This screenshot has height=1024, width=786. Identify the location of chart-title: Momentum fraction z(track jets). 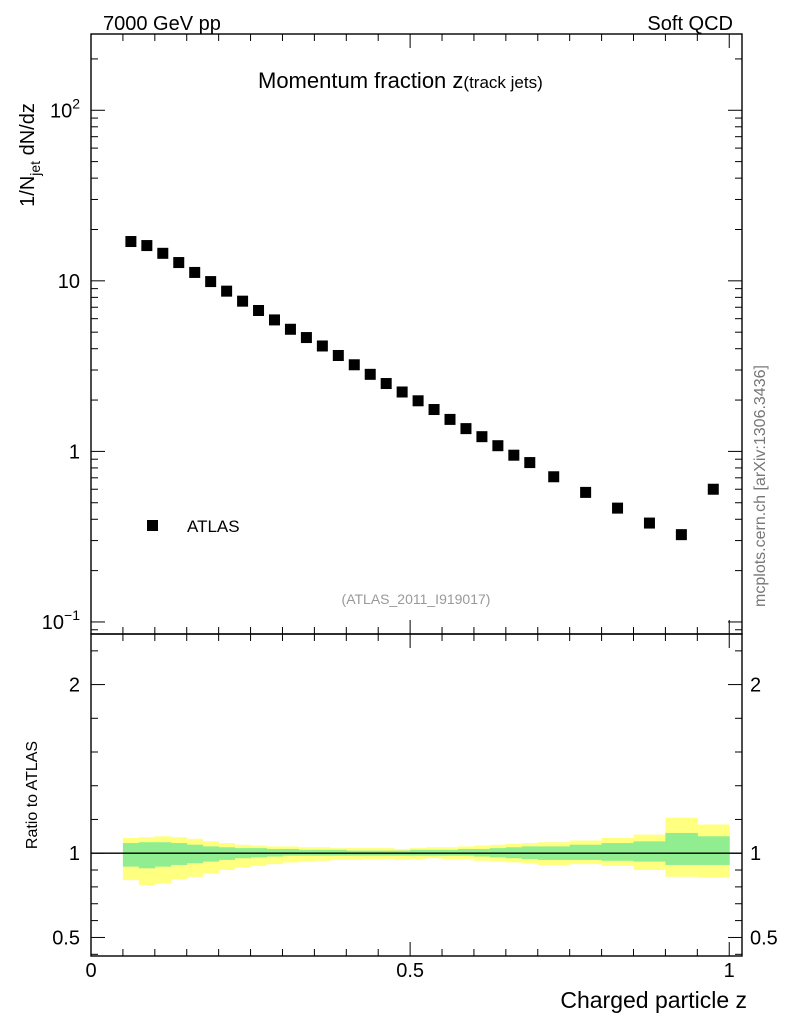
(400, 80).